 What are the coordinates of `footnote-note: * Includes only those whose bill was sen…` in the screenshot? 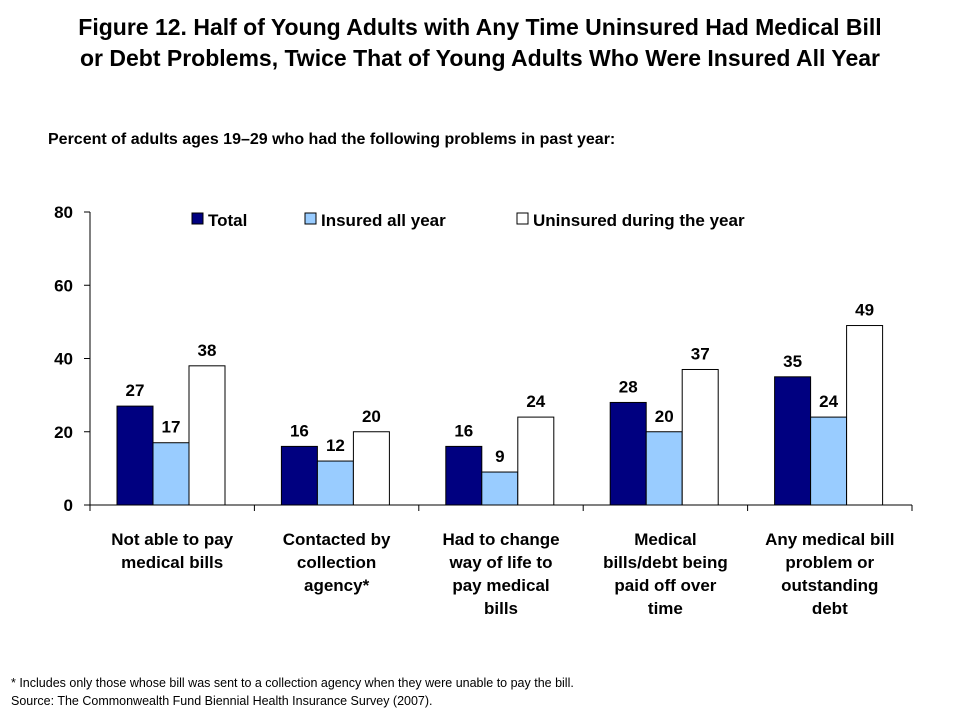 It's located at (292, 683).